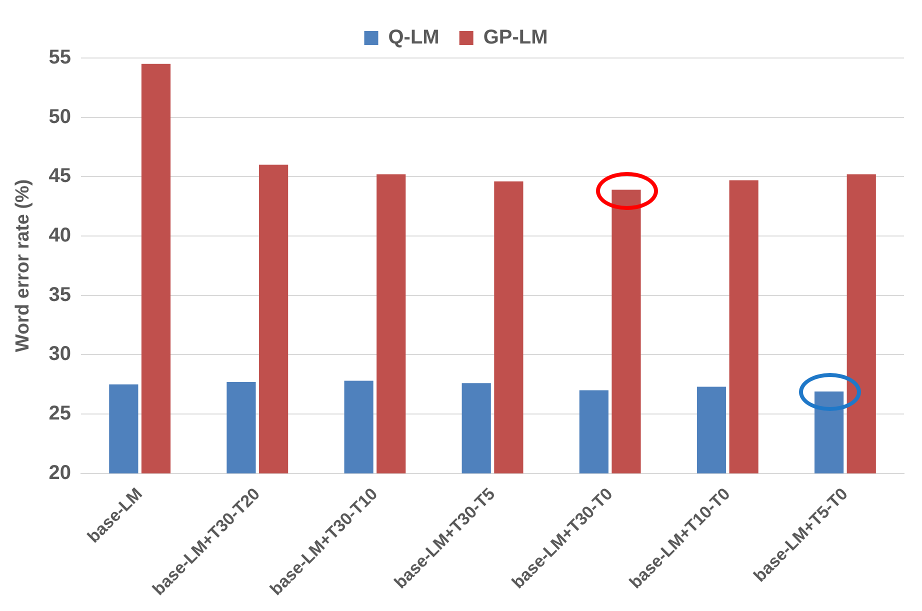 This screenshot has width=922, height=611. I want to click on y-tick-label: 40, so click(60, 235).